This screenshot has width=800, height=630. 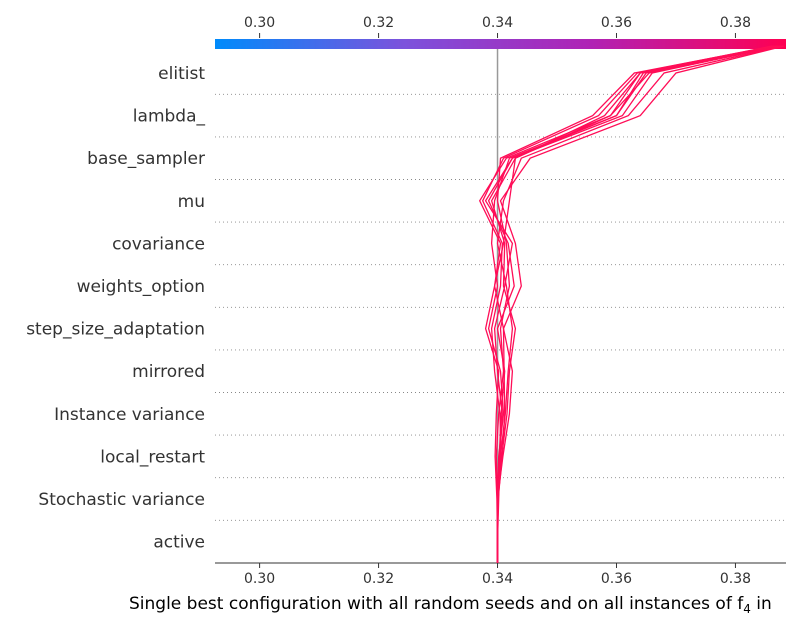 What do you see at coordinates (378, 579) in the screenshot?
I see `bottom-tick-label: 0.32` at bounding box center [378, 579].